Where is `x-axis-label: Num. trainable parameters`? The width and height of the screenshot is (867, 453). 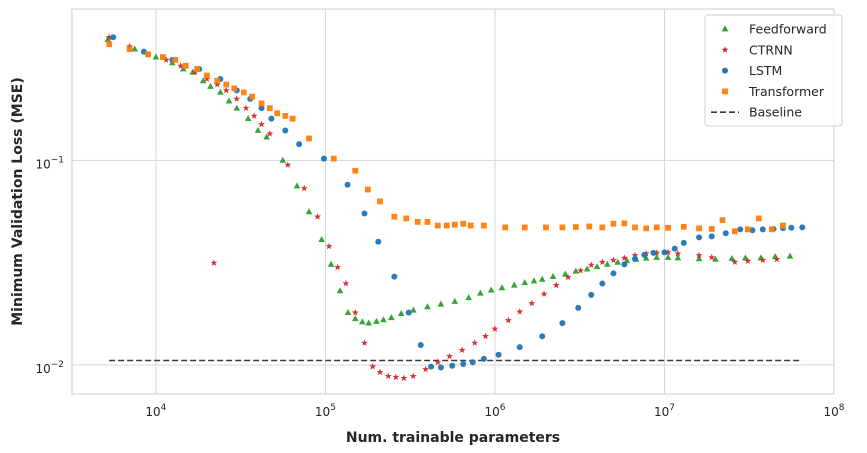
x-axis-label: Num. trainable parameters is located at coordinates (453, 438).